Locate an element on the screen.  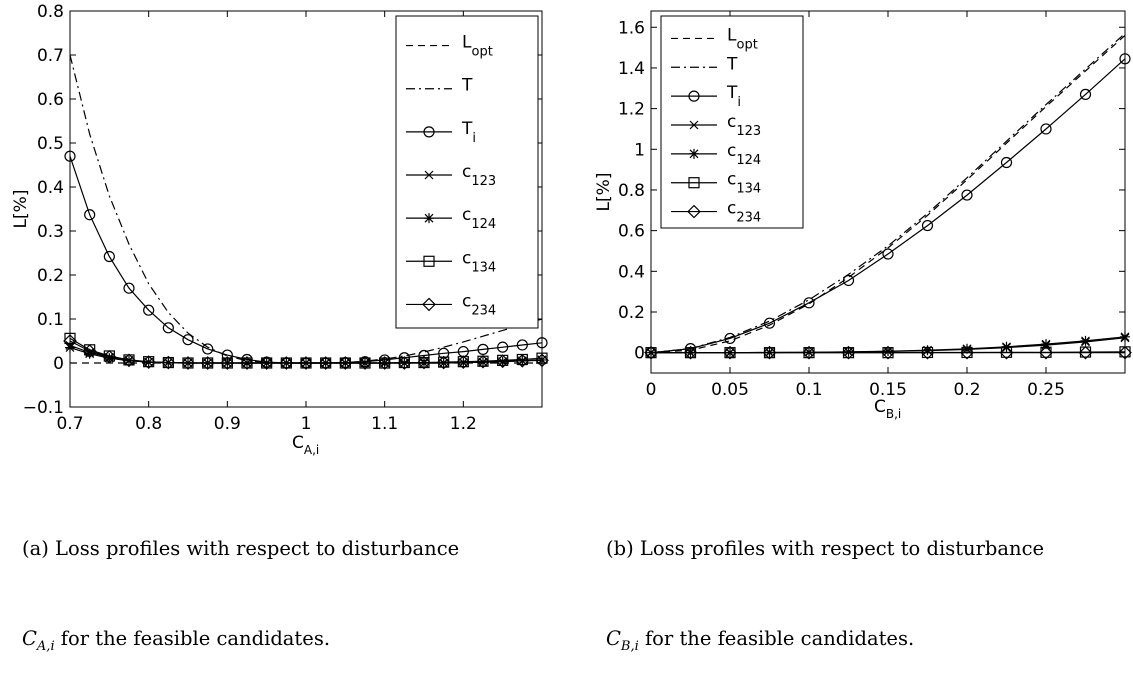
y-tick-label: 1 is located at coordinates (639, 150).